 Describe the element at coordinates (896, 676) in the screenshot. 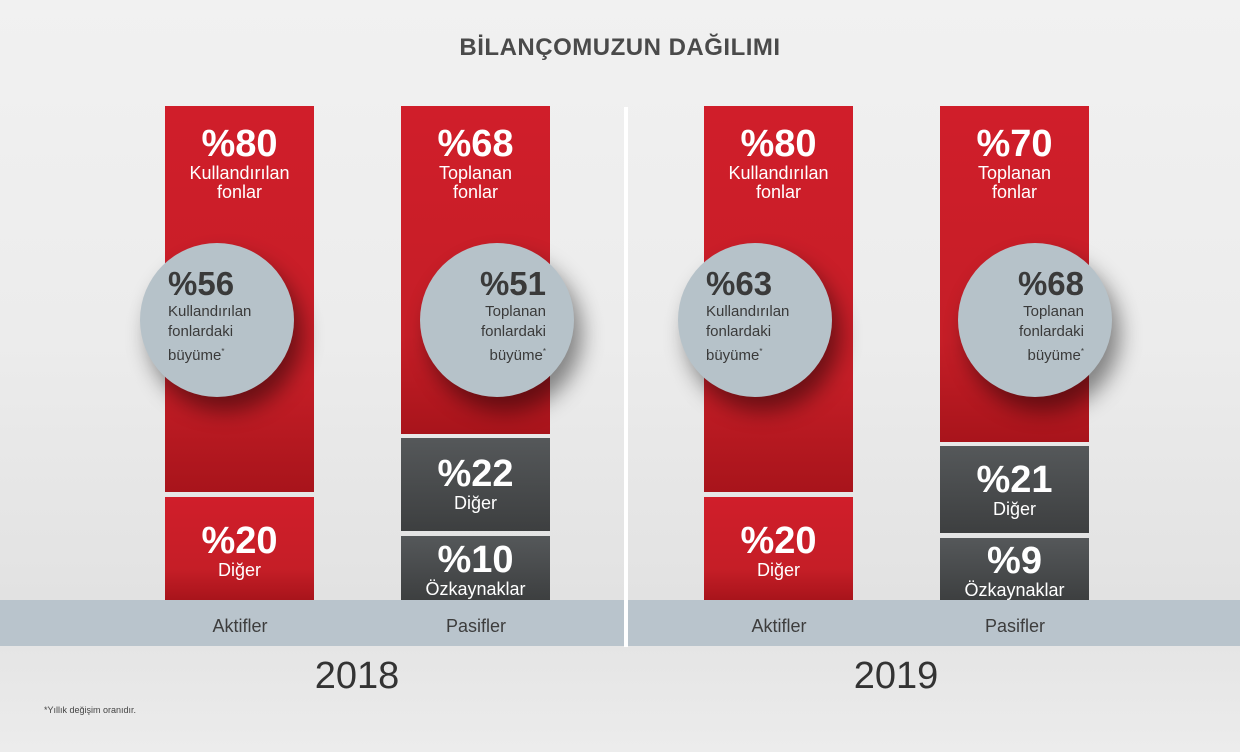

I see `year-label-2019: 2019` at that location.